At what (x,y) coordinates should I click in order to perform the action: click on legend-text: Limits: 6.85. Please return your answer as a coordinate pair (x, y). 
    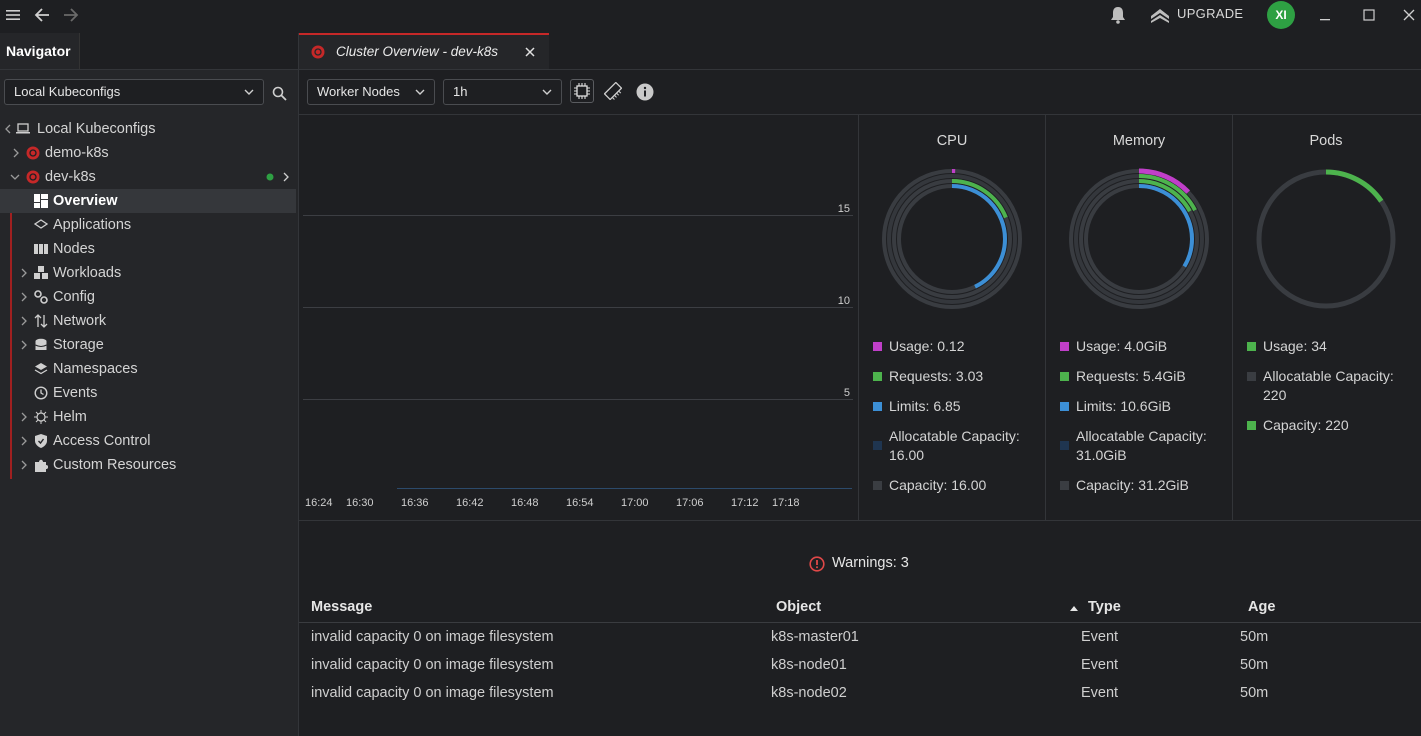
    Looking at the image, I should click on (925, 406).